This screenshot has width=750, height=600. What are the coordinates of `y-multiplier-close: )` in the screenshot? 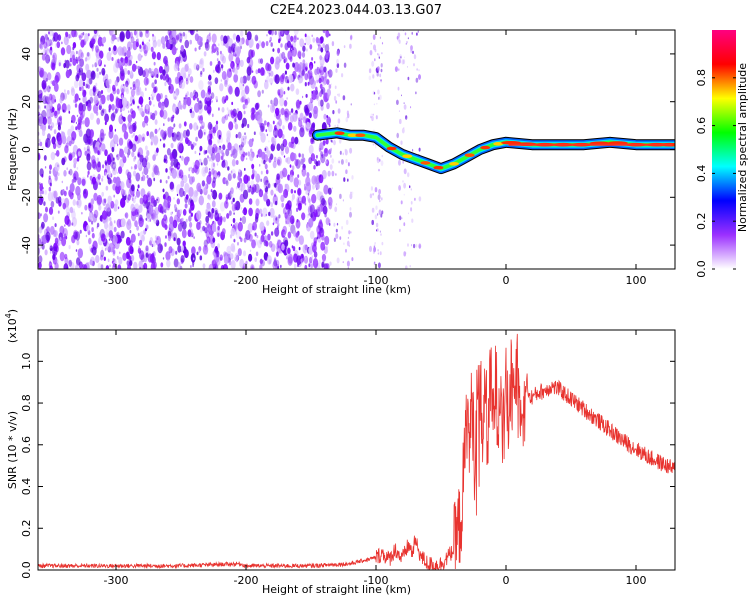 It's located at (12, 311).